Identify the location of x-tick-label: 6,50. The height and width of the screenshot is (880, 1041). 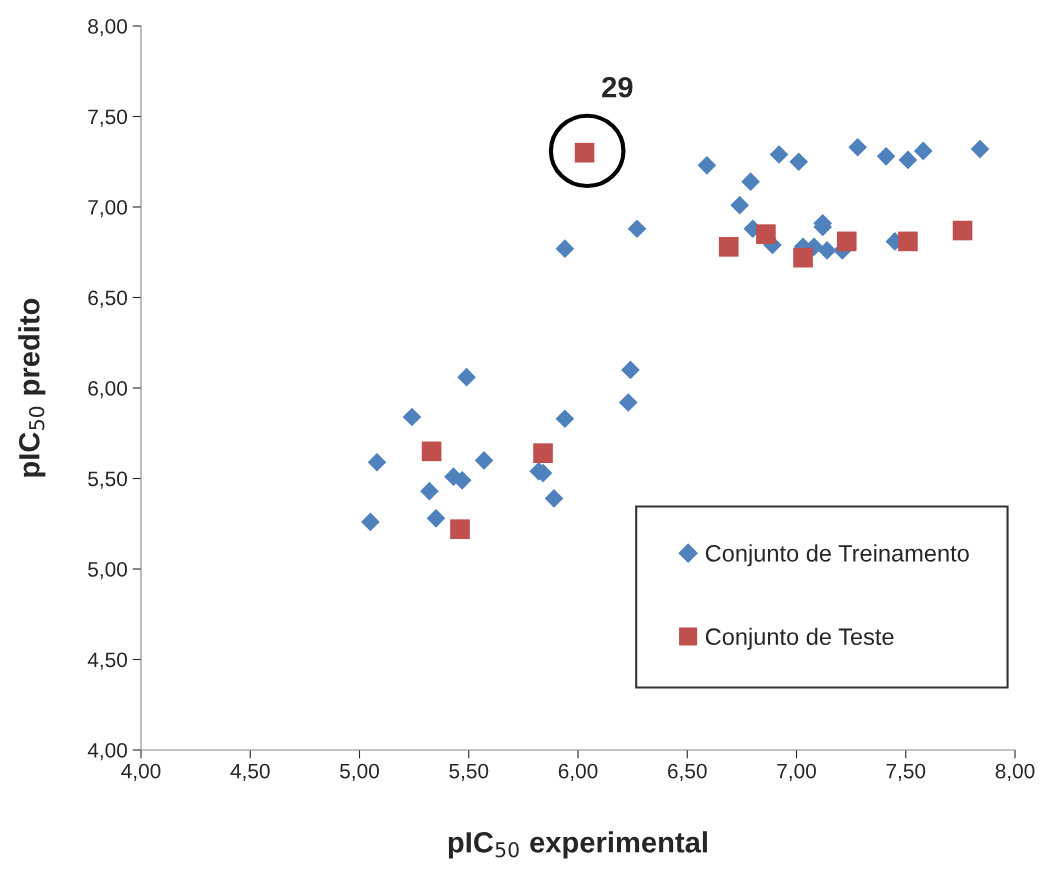
(687, 772).